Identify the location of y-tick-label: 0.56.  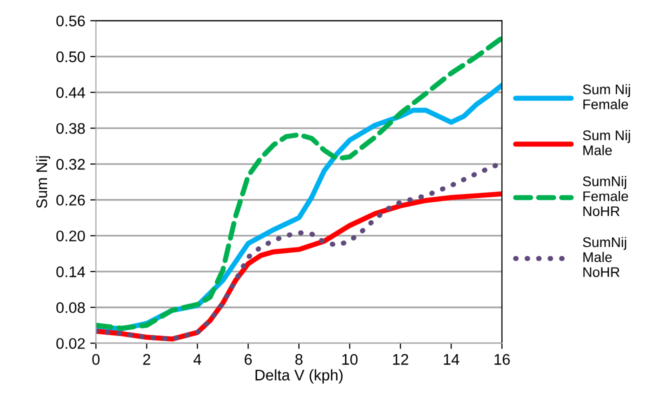
(70, 21).